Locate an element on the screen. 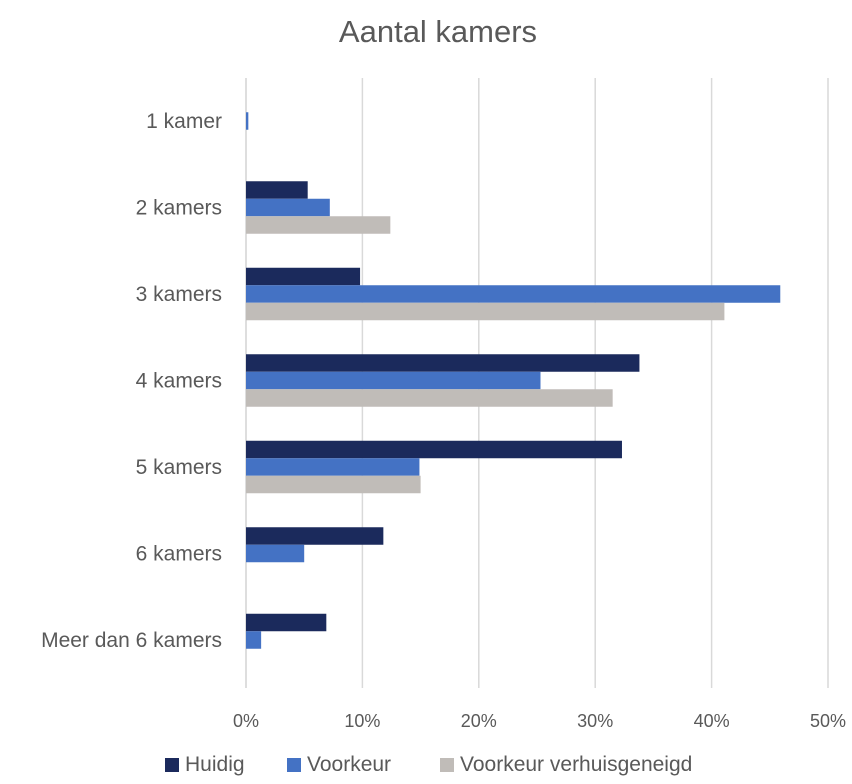  x-tick-label: 40% is located at coordinates (712, 721).